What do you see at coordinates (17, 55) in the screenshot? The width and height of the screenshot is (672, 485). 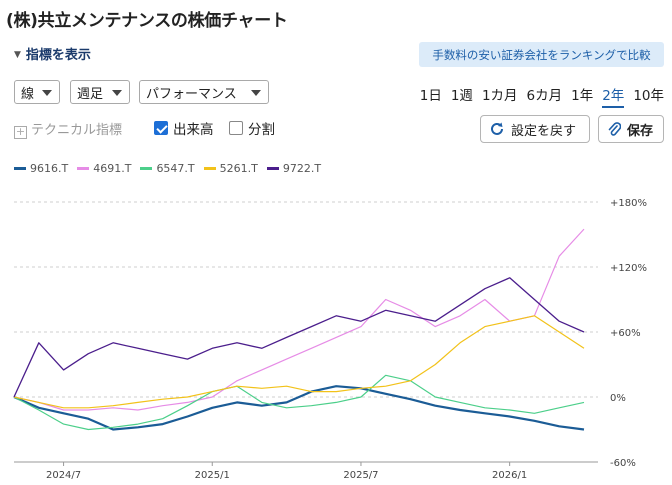 I see `triangle-down-icon: ▼` at bounding box center [17, 55].